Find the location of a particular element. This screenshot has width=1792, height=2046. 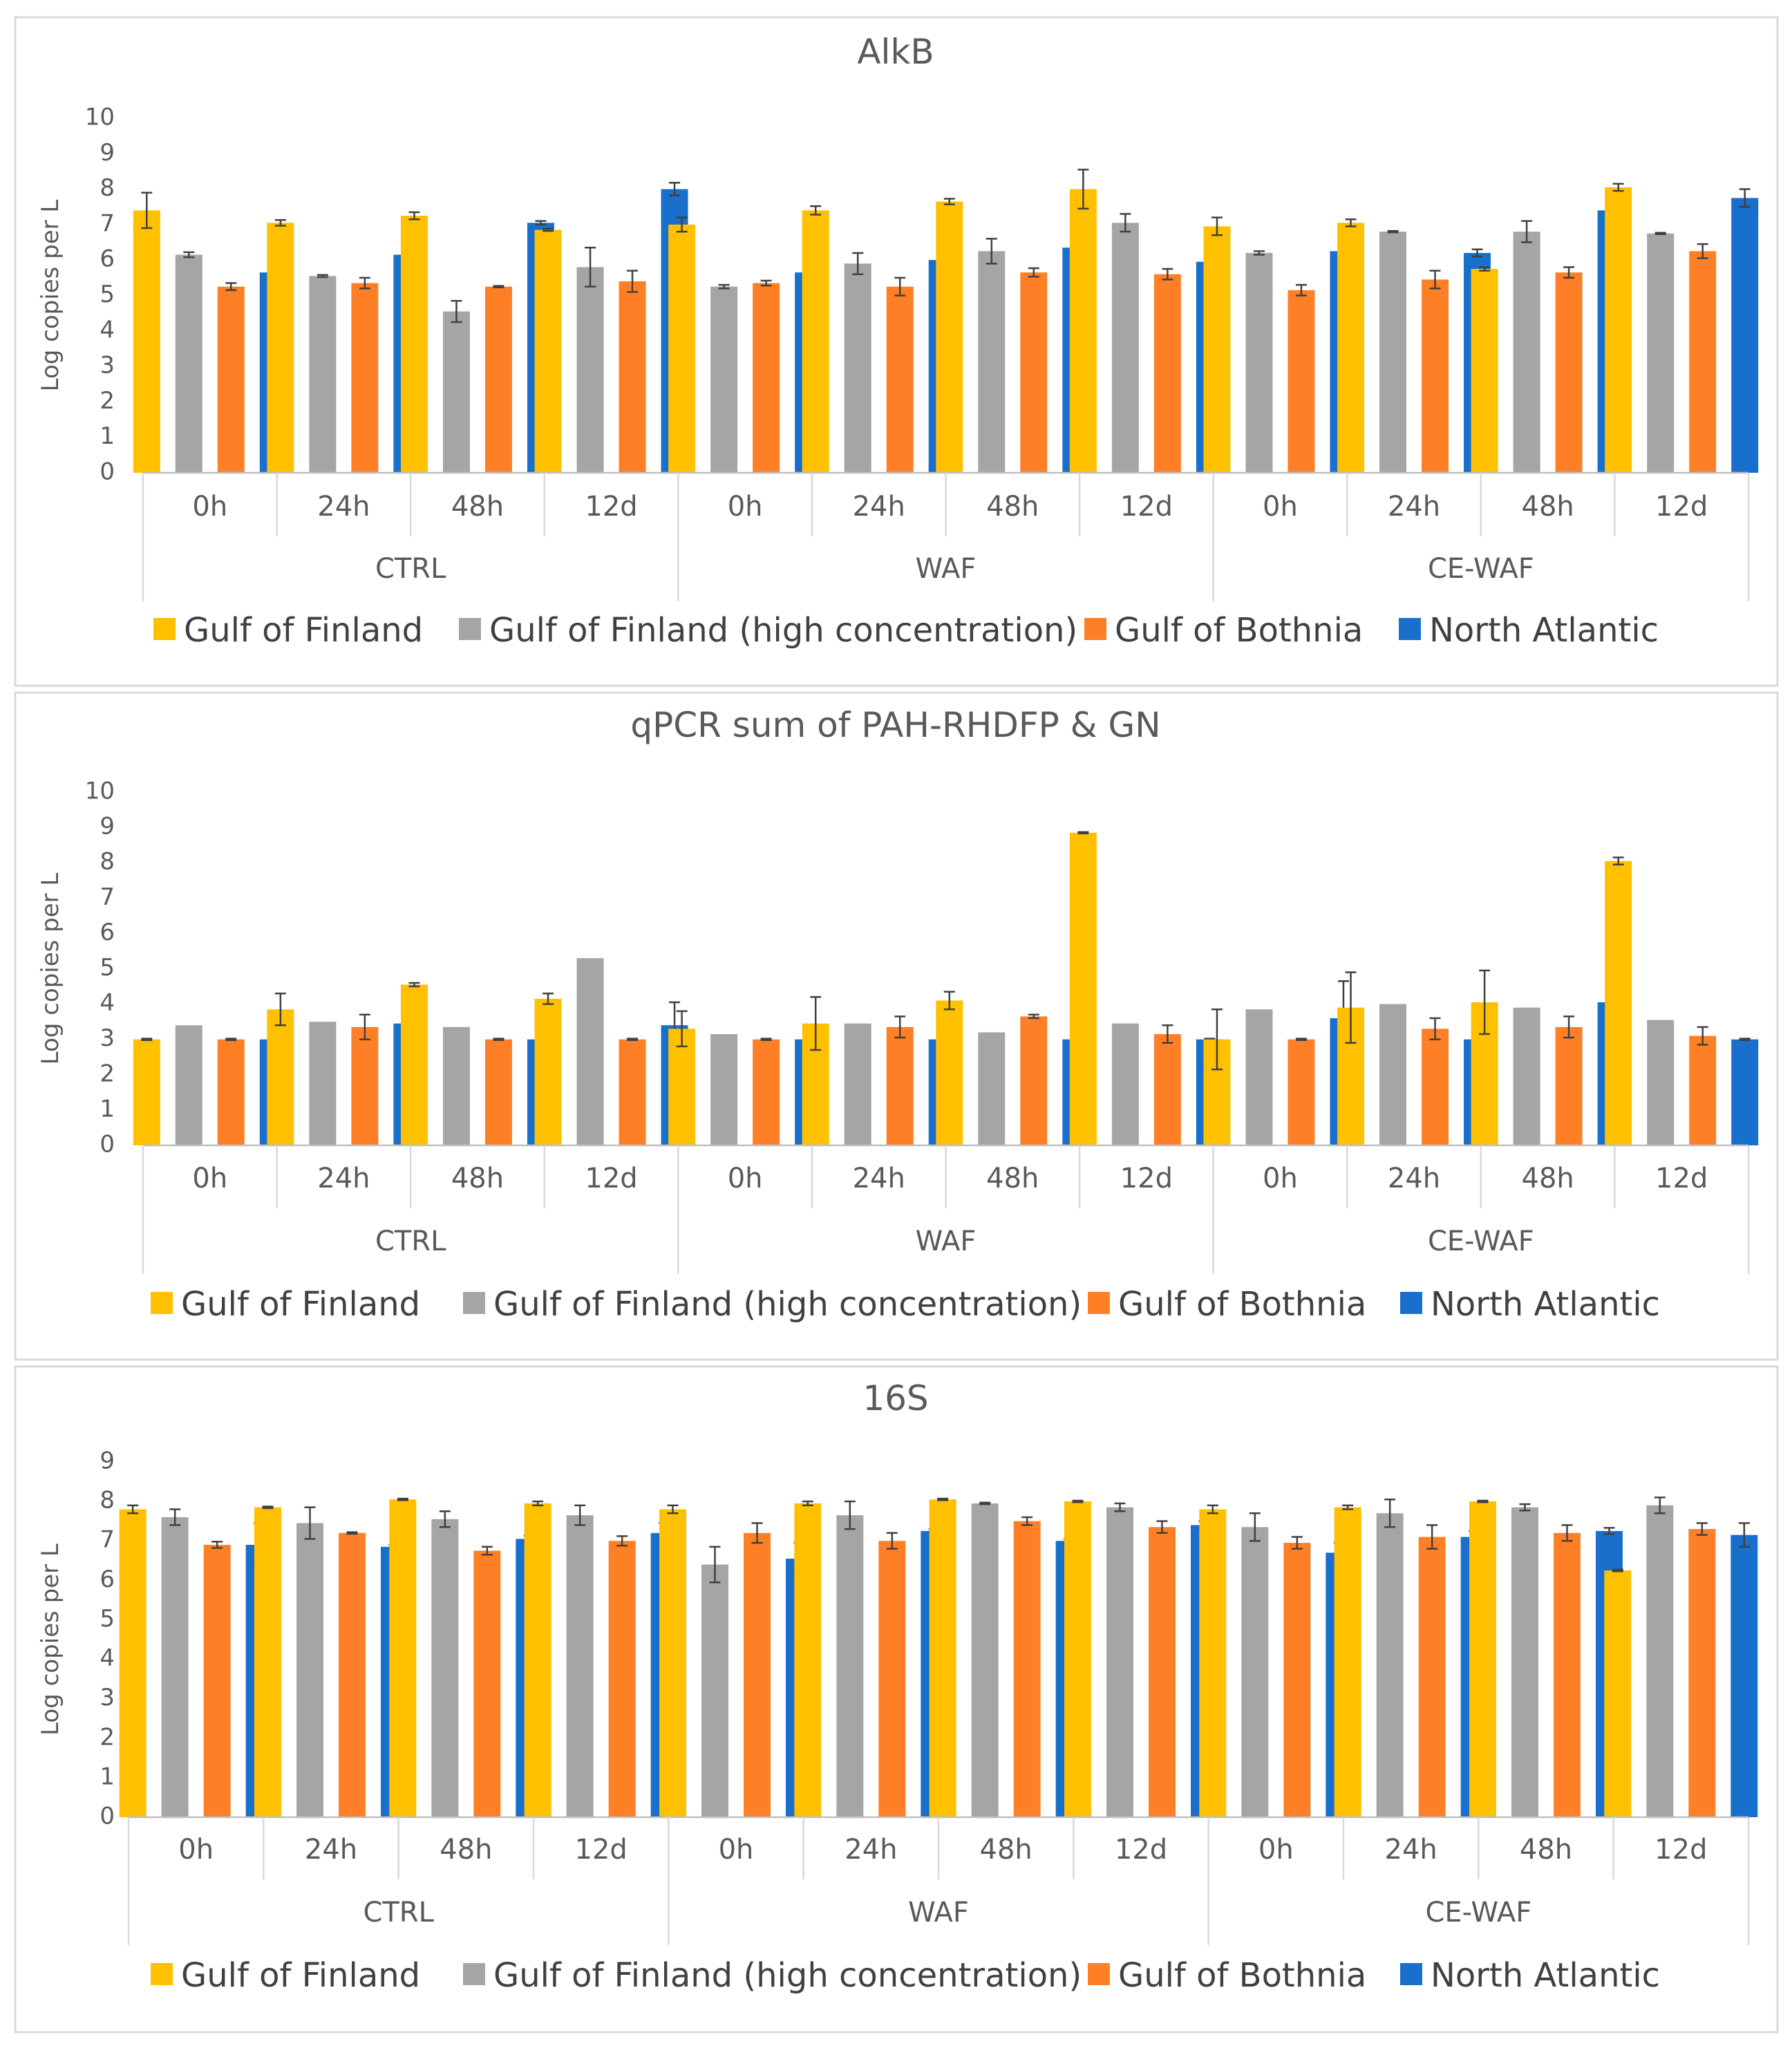

chart-title: AlkB is located at coordinates (896, 52).